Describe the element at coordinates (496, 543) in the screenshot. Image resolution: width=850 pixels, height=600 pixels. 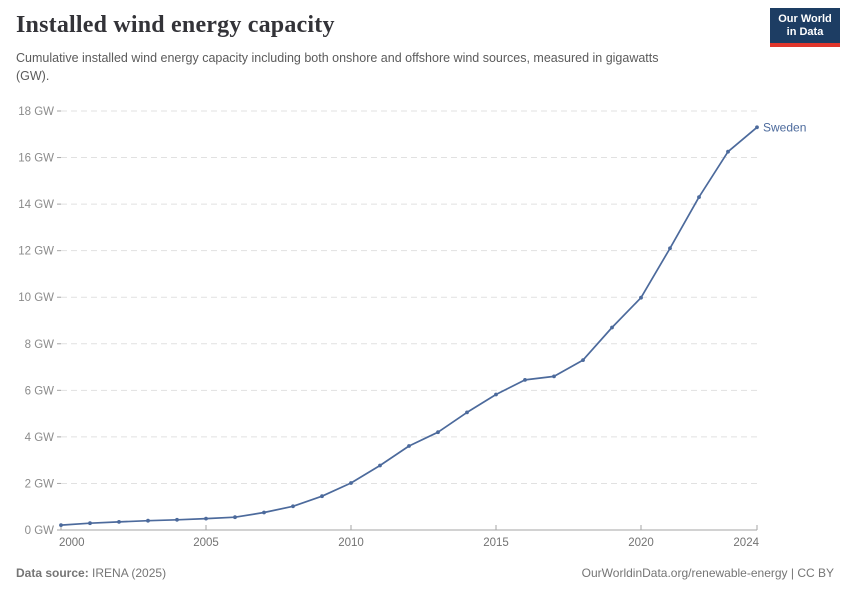
I see `x-axis-label: 2015` at that location.